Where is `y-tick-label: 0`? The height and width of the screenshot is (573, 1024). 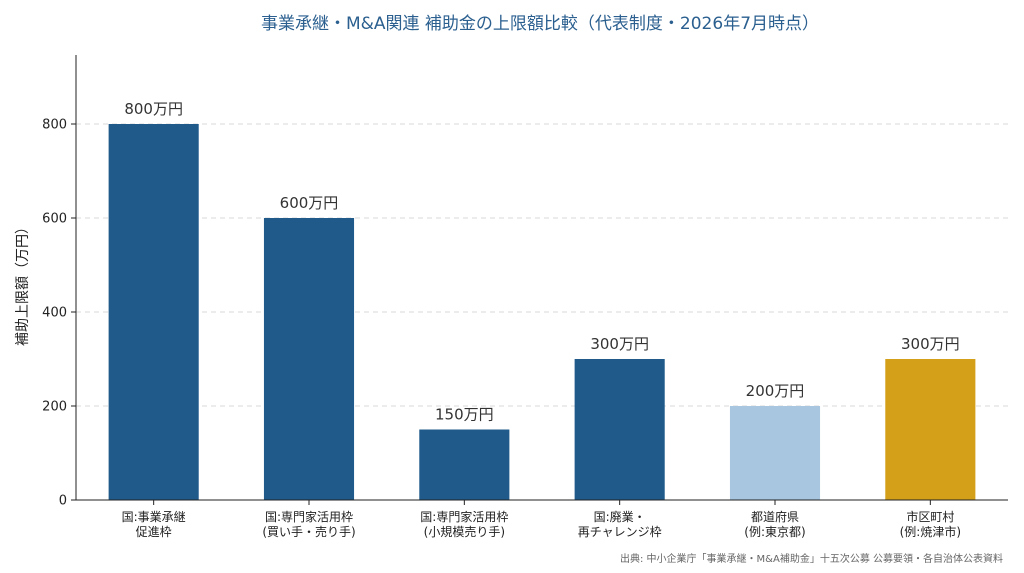
y-tick-label: 0 is located at coordinates (63, 501).